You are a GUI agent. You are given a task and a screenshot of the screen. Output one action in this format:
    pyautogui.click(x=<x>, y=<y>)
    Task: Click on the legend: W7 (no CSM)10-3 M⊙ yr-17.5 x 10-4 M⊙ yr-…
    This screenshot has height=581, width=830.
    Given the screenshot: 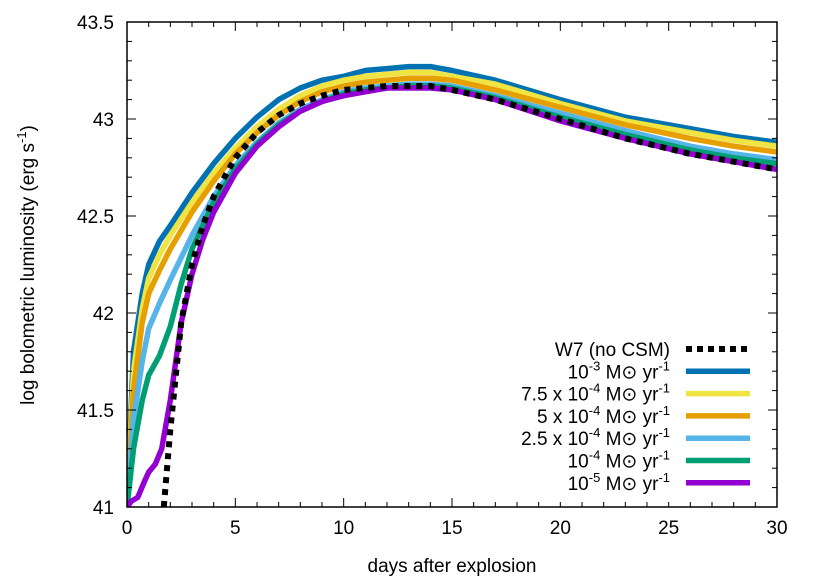 What is the action you would take?
    pyautogui.click(x=618, y=419)
    